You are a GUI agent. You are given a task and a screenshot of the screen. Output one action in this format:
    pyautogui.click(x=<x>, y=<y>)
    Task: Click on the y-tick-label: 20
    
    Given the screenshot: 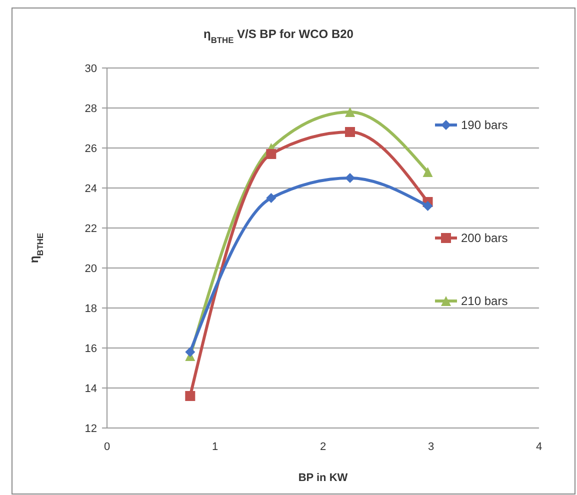 What is the action you would take?
    pyautogui.click(x=90, y=268)
    